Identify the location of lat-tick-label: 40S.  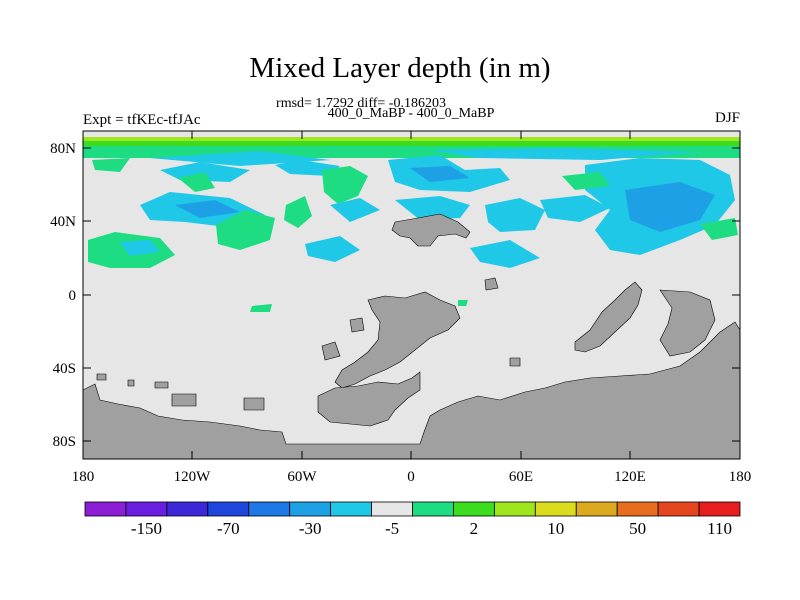
(64, 369).